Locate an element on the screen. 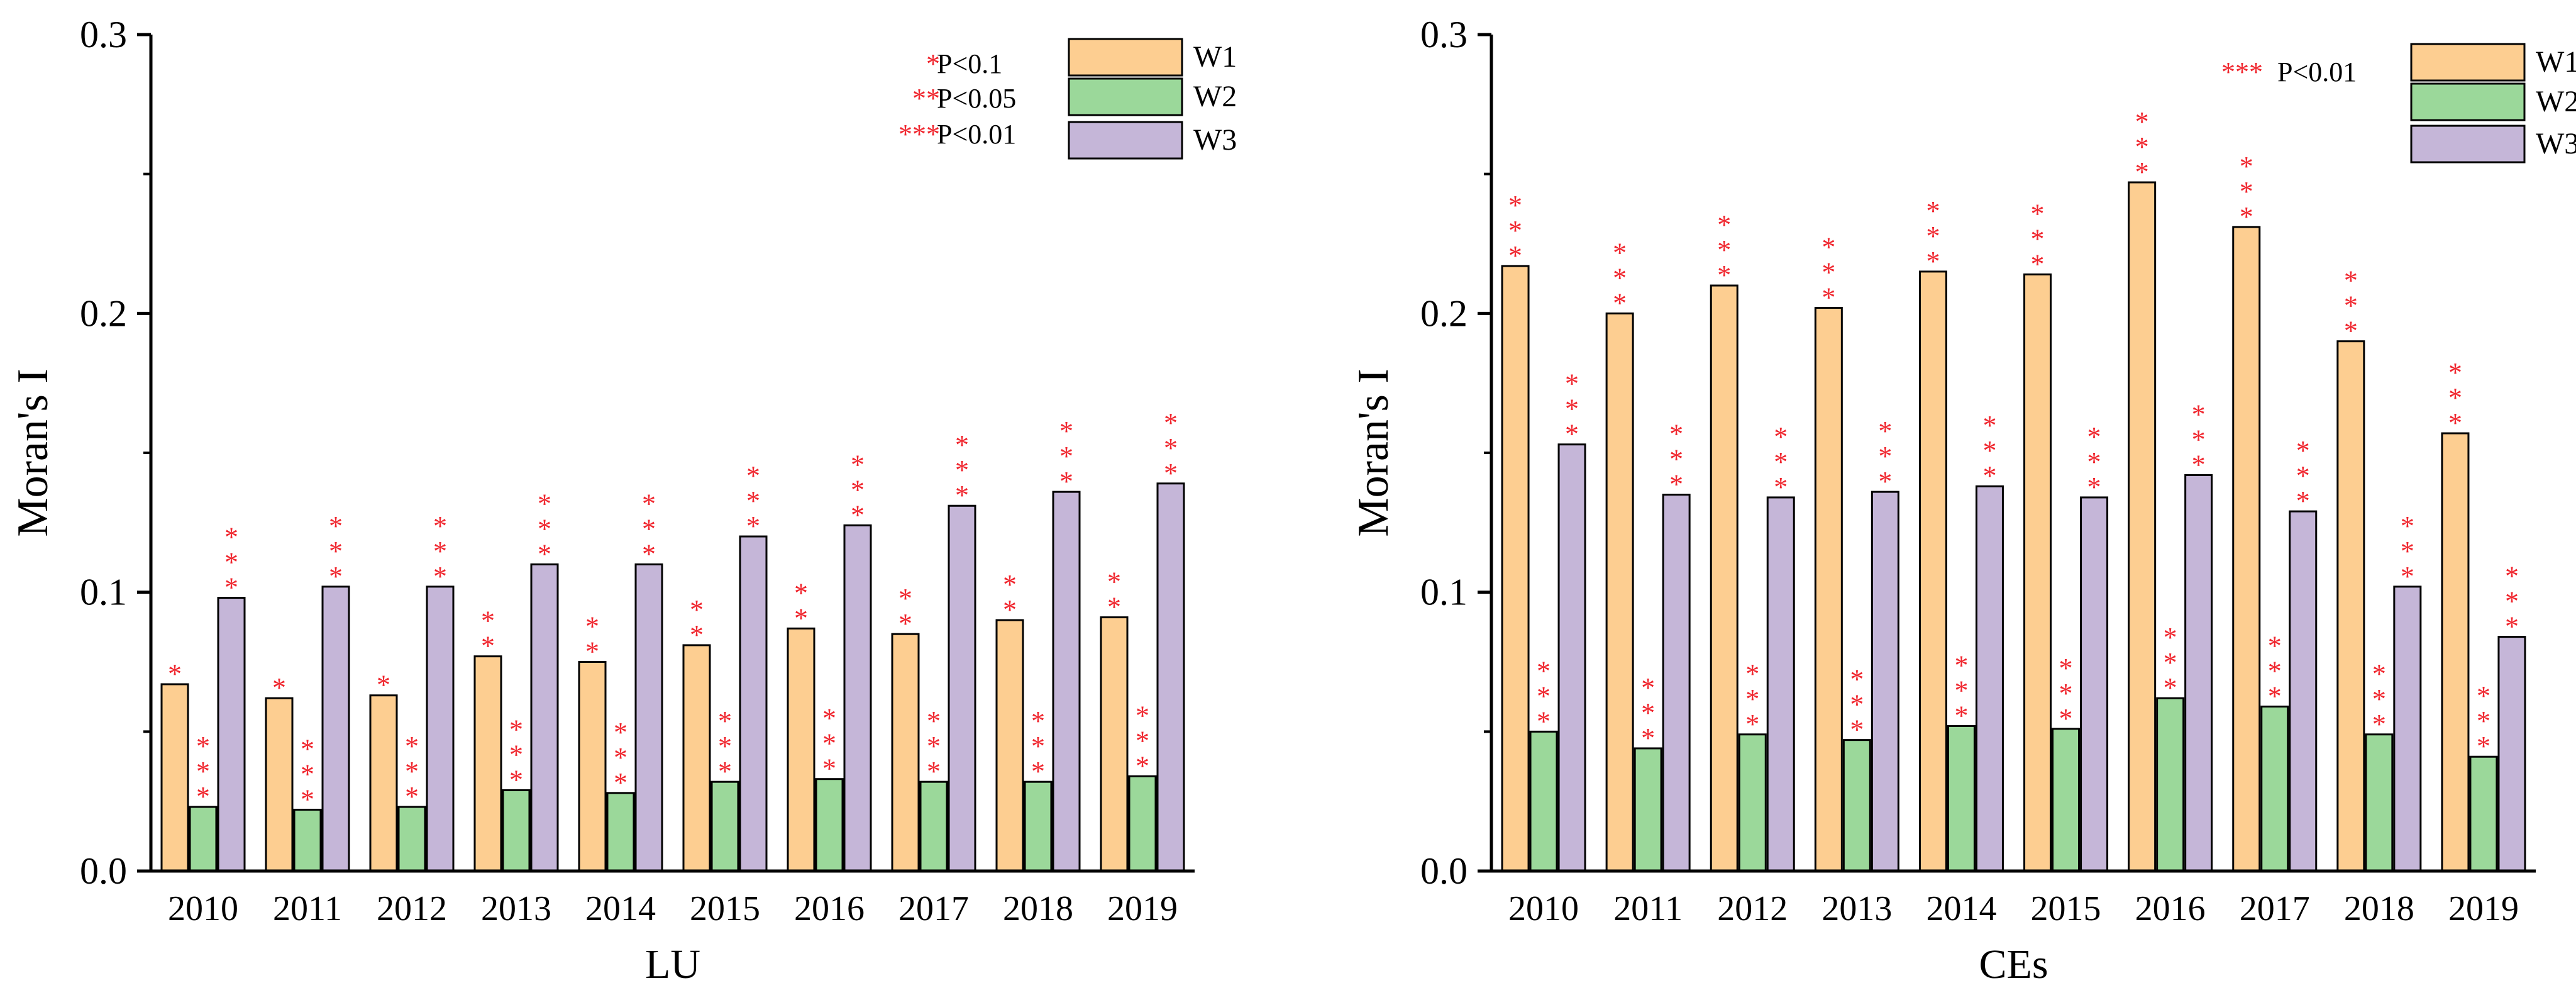 The width and height of the screenshot is (2576, 1005). sig-legend-stars: * is located at coordinates (933, 63).